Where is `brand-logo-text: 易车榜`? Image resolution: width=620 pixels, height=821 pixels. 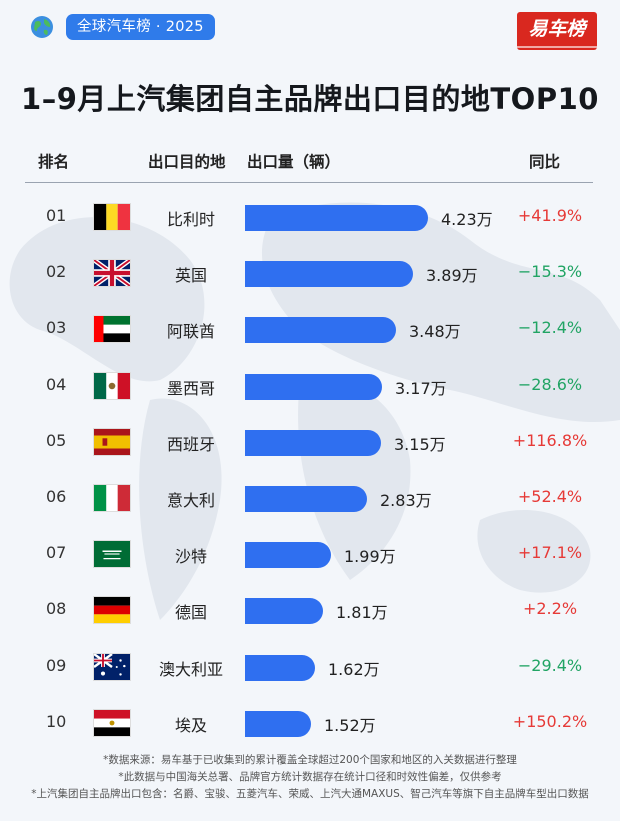
brand-logo-text: 易车榜 is located at coordinates (557, 29).